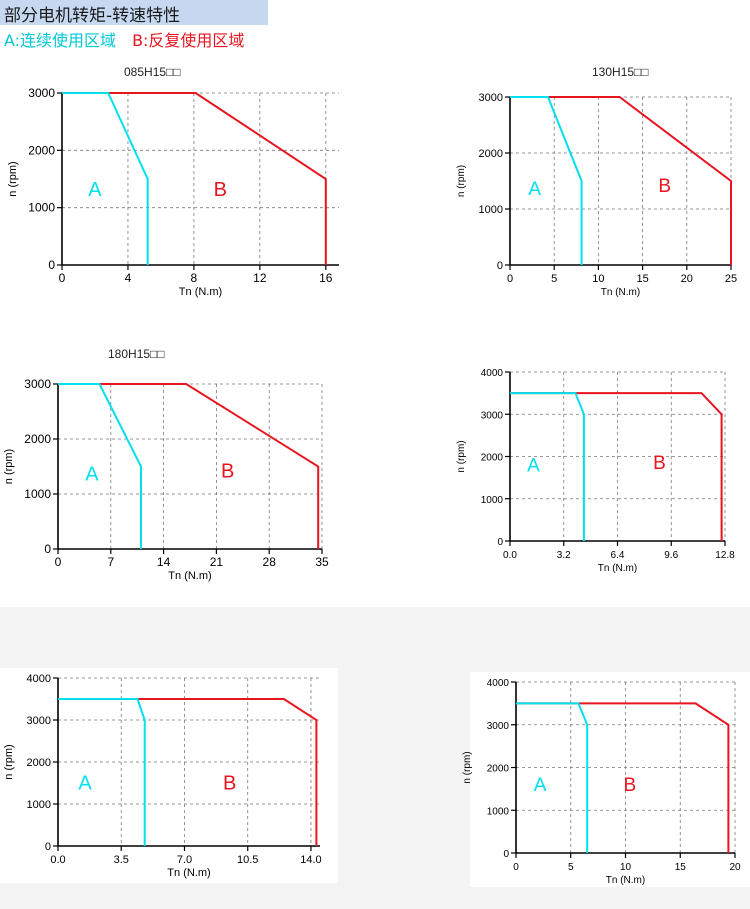  What do you see at coordinates (124, 39) in the screenshot?
I see `region-legend: A:连续使用区域 B:反复使用区域` at bounding box center [124, 39].